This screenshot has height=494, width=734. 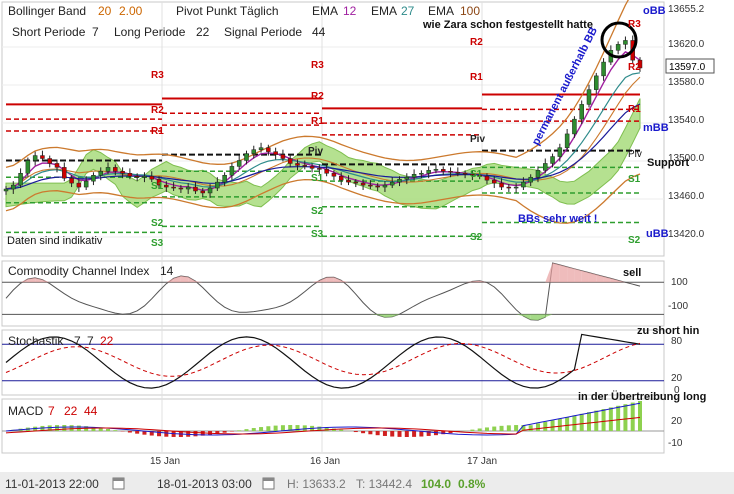 What do you see at coordinates (325, 461) in the screenshot?
I see `time-label-1: 16 Jan` at bounding box center [325, 461].